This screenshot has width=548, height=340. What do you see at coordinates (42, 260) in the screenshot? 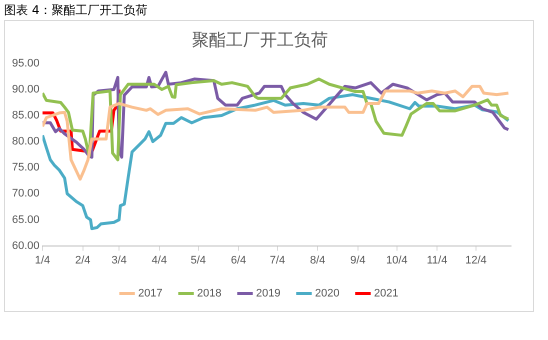
I see `x-tick-label: 1/4` at bounding box center [42, 260].